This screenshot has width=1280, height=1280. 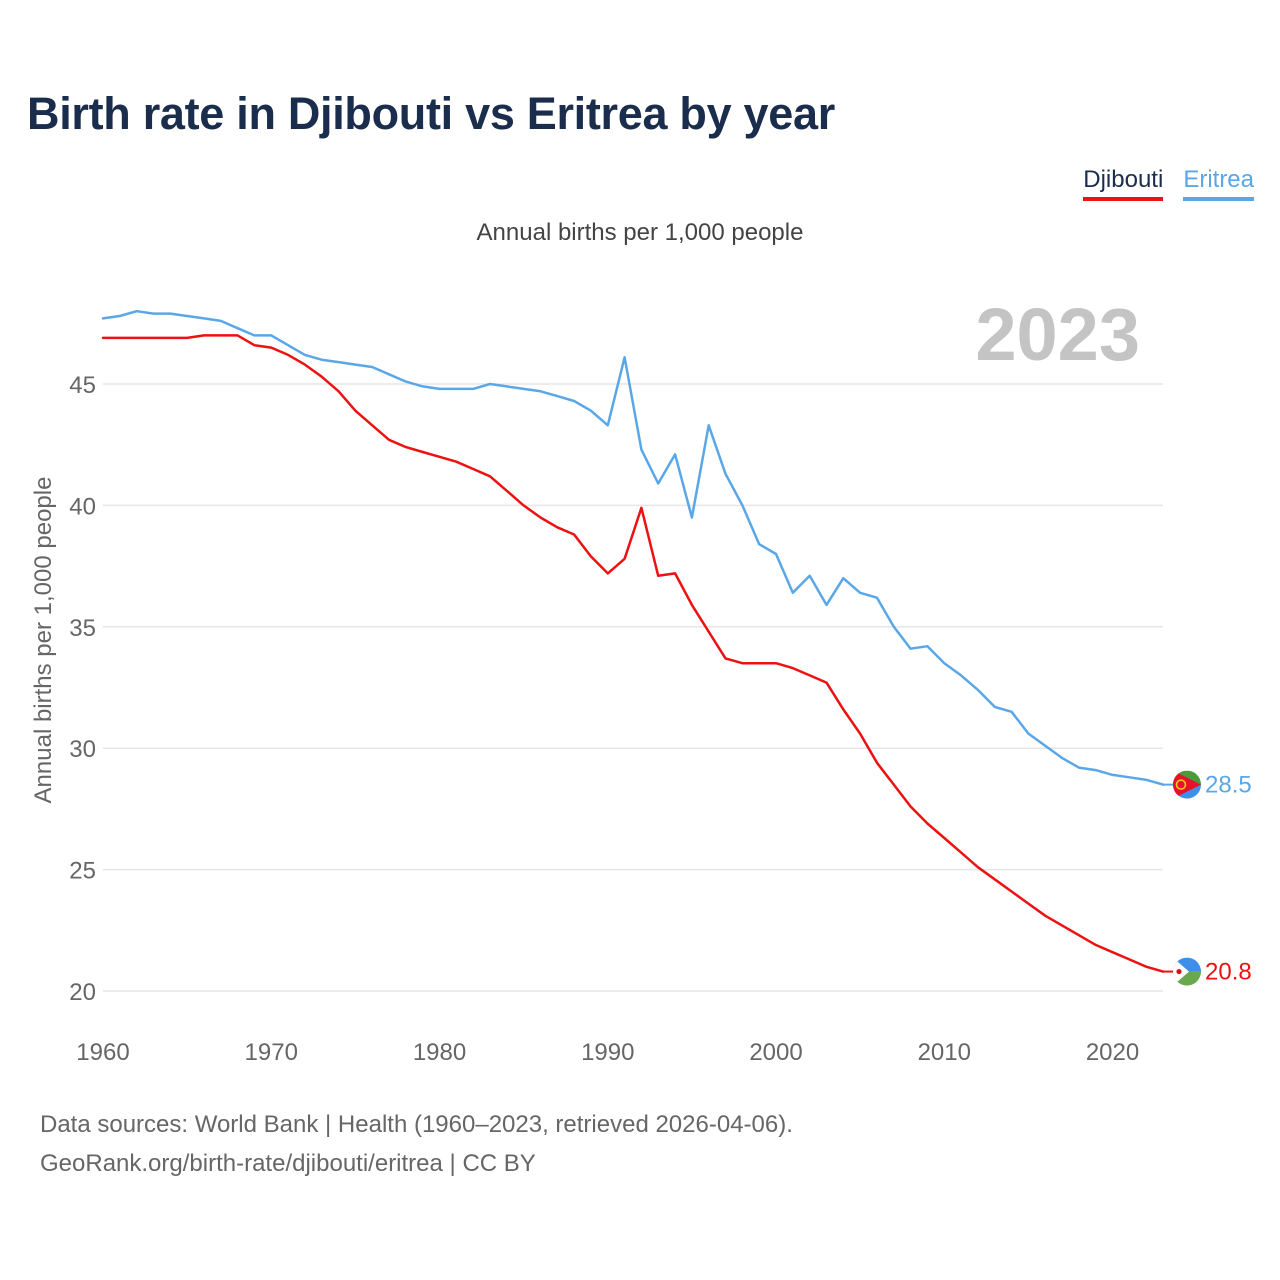 What do you see at coordinates (82, 385) in the screenshot?
I see `y-tick-label-45: 45` at bounding box center [82, 385].